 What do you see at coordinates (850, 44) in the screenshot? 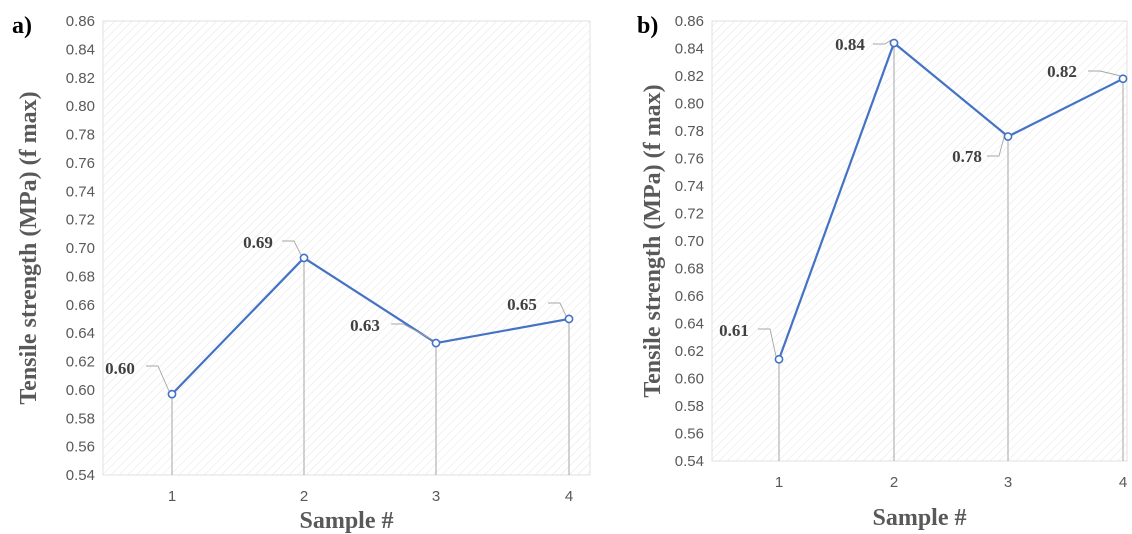
I see `data-label: 0.84` at bounding box center [850, 44].